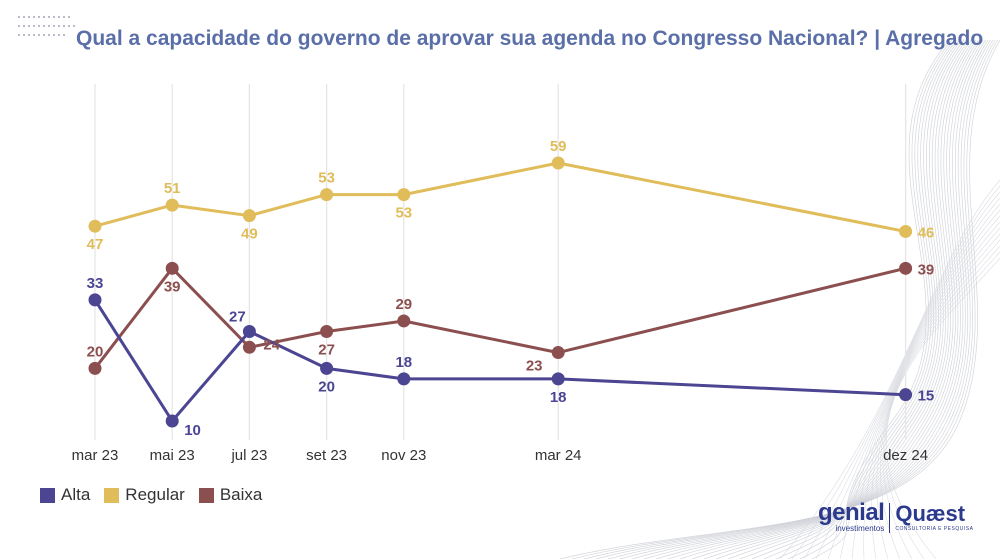 This screenshot has width=1000, height=559. I want to click on x-tick-label: jul 23, so click(248, 455).